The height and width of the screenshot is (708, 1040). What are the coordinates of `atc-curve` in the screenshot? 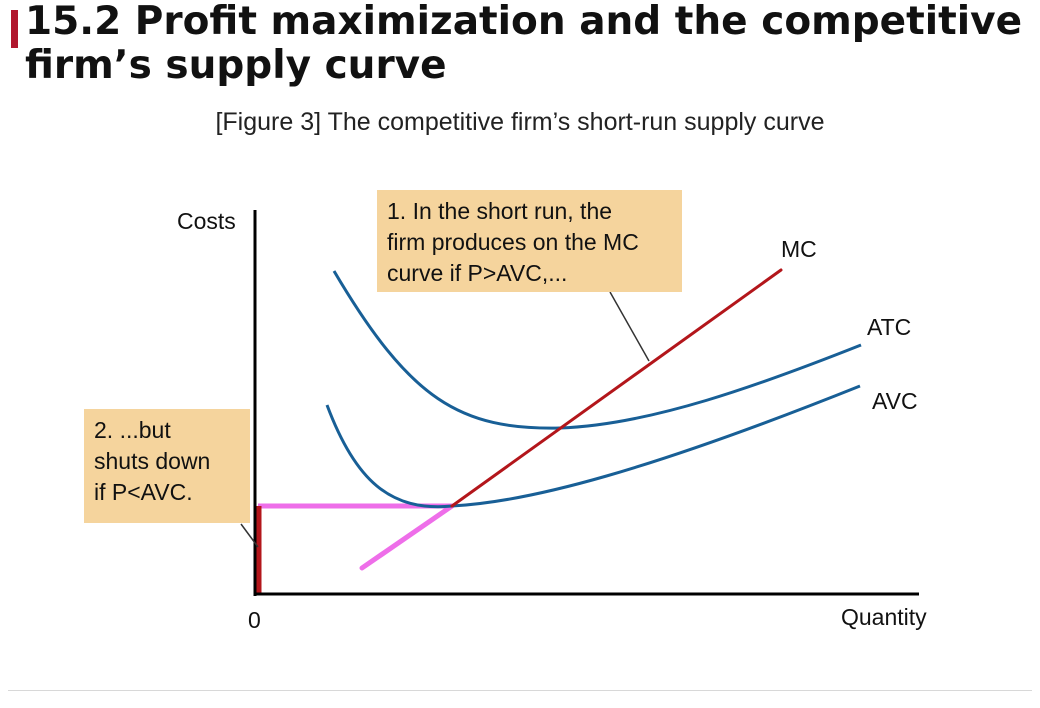 It's located at (597, 350).